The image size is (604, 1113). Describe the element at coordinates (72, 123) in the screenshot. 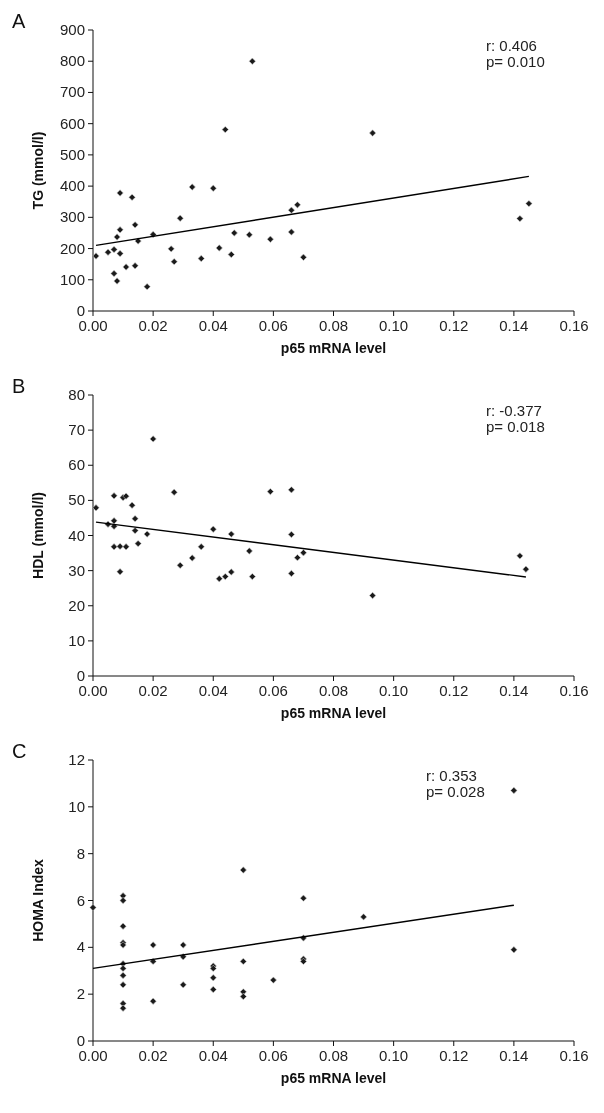

I see `y-tick-label: 600` at that location.